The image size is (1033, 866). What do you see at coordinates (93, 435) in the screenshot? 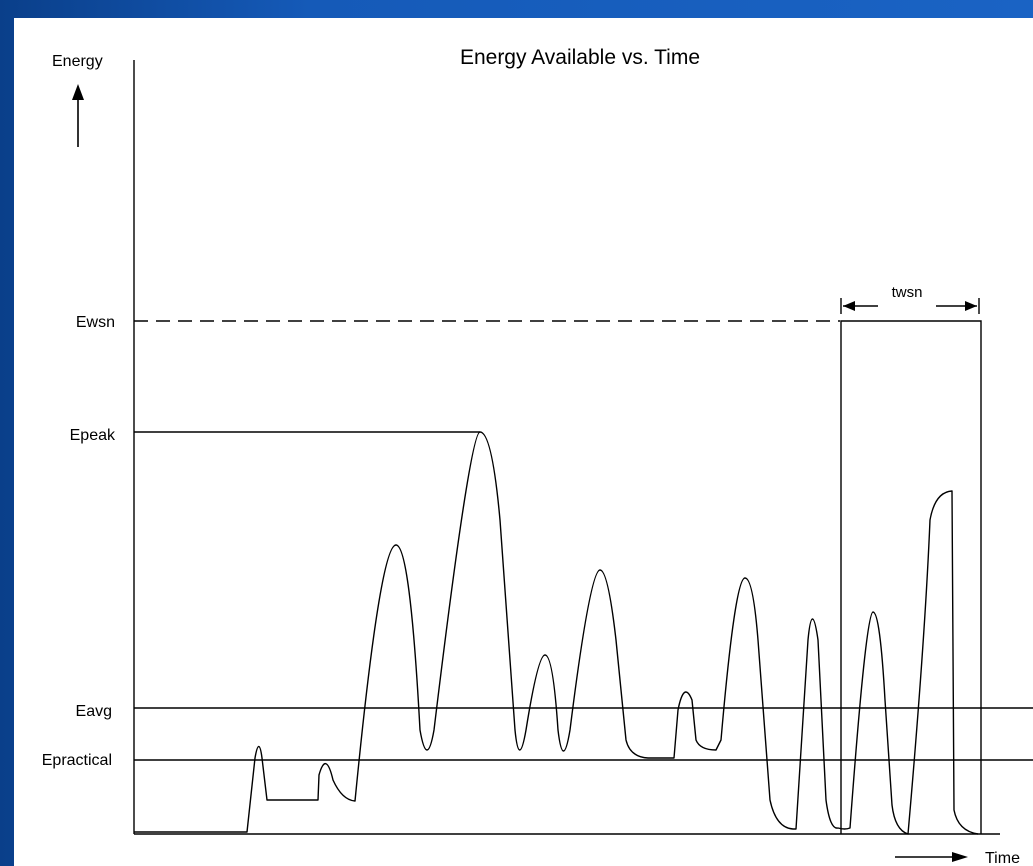
I see `epeak-label: Epeak` at bounding box center [93, 435].